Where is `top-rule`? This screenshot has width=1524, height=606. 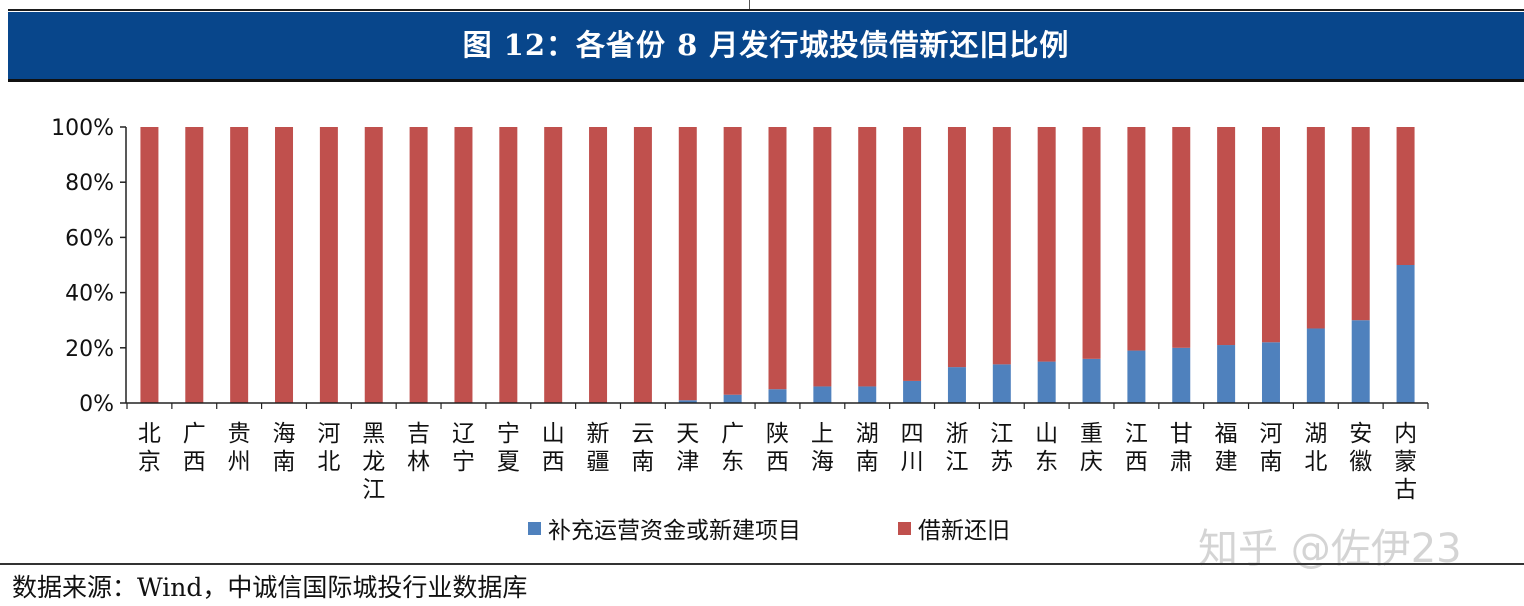 top-rule is located at coordinates (766, 10).